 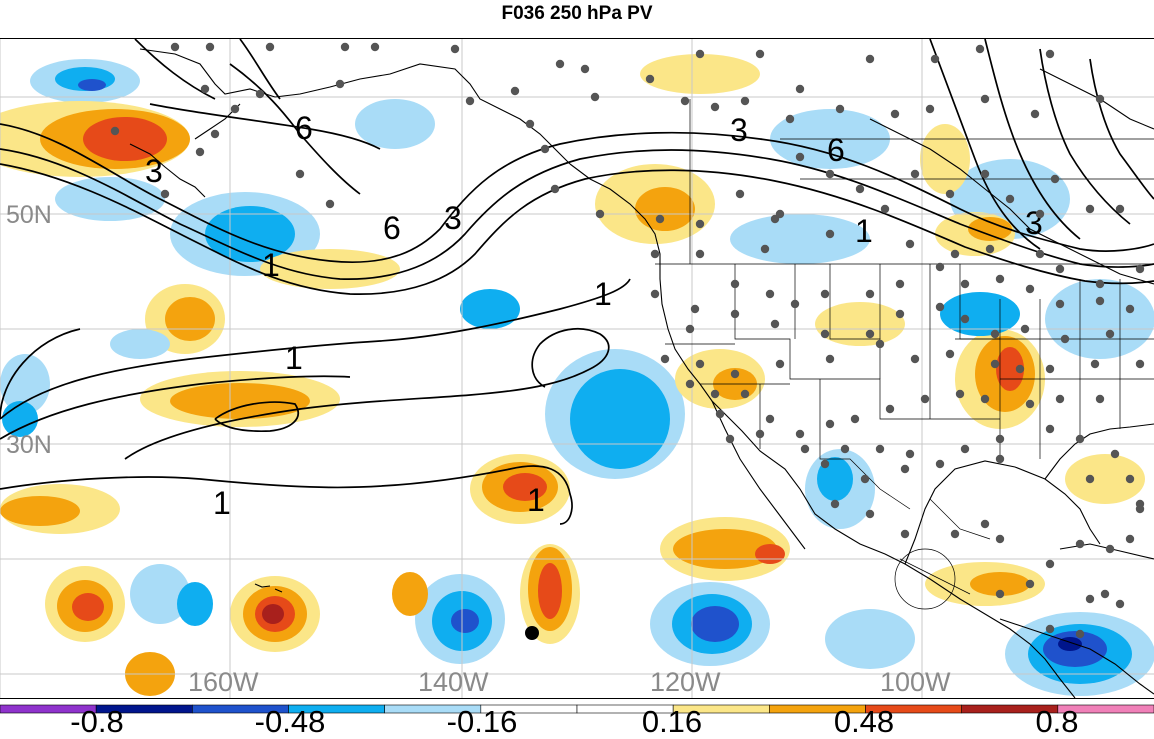 What do you see at coordinates (223, 682) in the screenshot?
I see `lon-label-160w: 160W` at bounding box center [223, 682].